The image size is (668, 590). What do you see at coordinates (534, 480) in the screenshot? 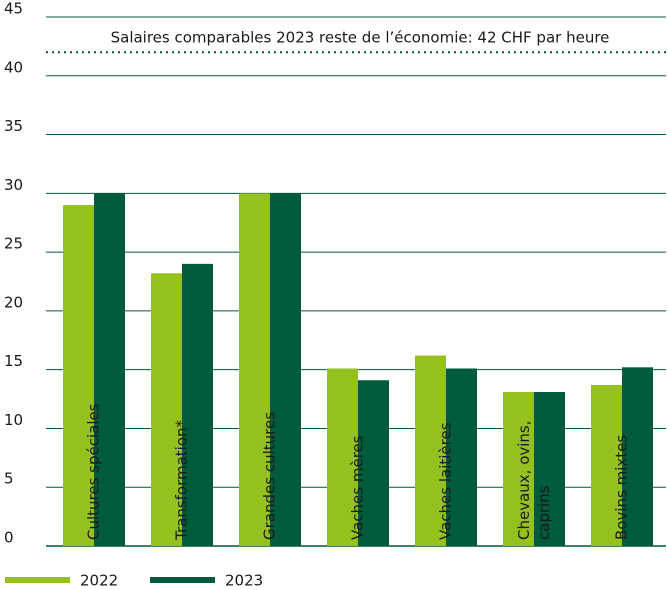
I see `x-tick-label: Chevaux, ovins, caprins` at bounding box center [534, 480].